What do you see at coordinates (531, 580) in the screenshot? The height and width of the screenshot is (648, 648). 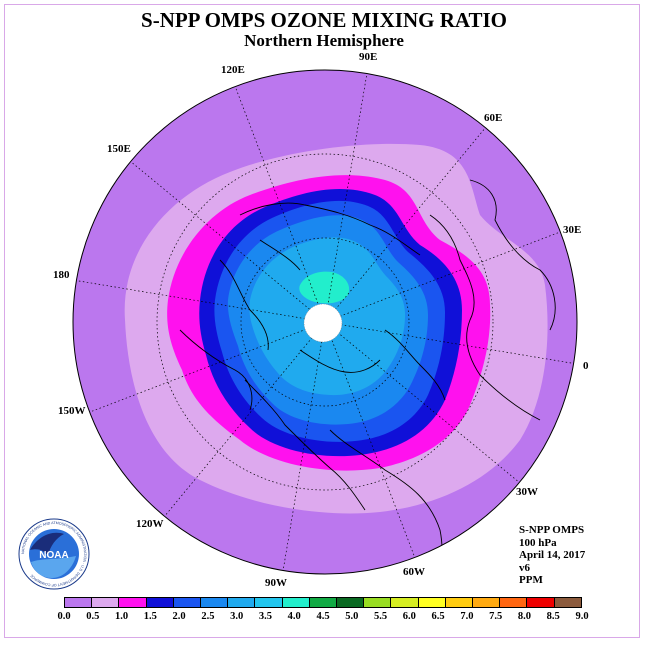 I see `units-label: PPM` at bounding box center [531, 580].